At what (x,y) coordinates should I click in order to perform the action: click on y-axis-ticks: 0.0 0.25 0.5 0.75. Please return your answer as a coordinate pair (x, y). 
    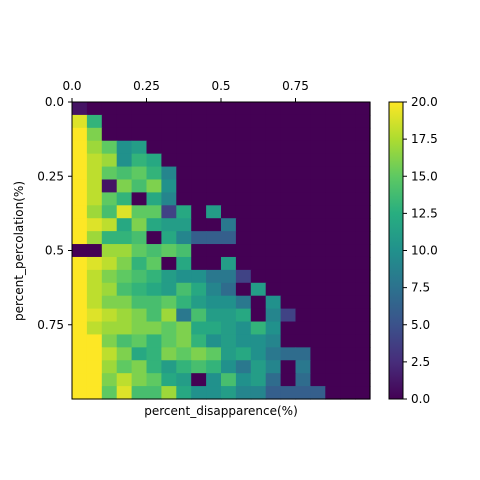
    Looking at the image, I should click on (54, 213).